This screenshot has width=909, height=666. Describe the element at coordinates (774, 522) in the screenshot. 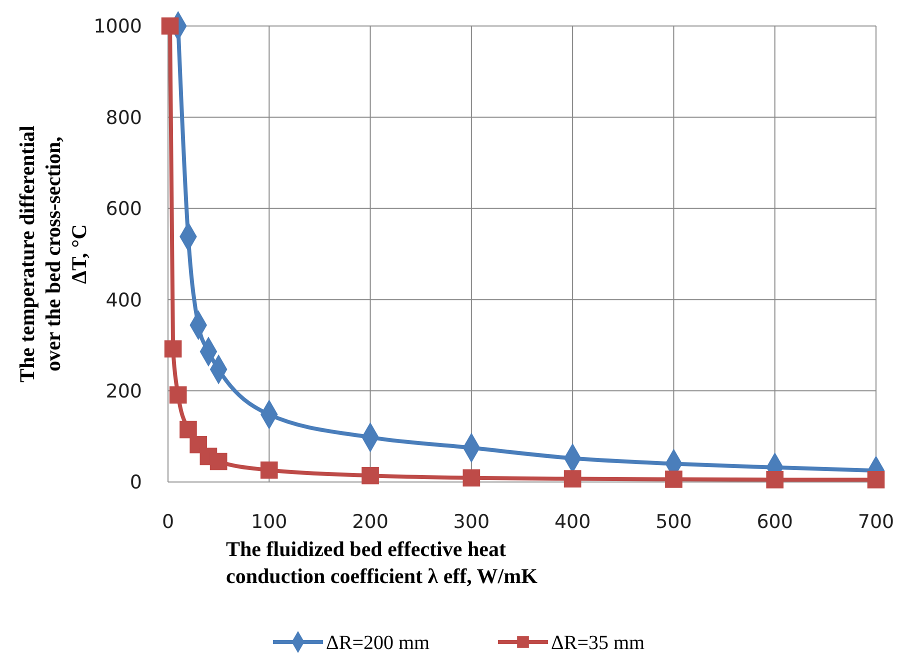

I see `x-tick-label: 600` at that location.